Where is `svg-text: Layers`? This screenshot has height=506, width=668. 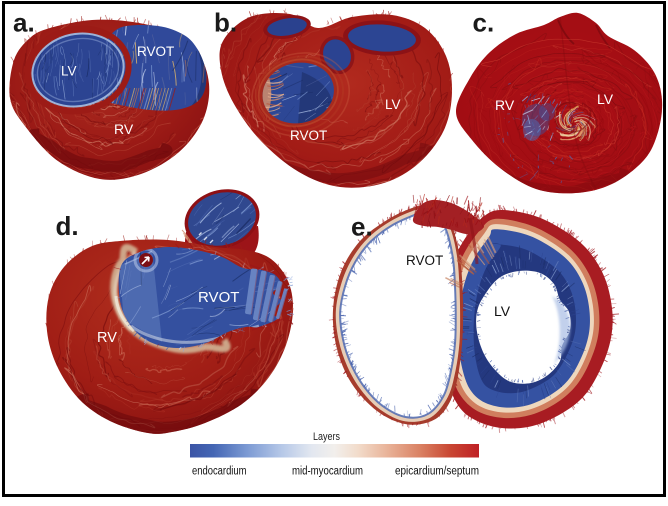
svg-text: Layers is located at coordinates (326, 437).